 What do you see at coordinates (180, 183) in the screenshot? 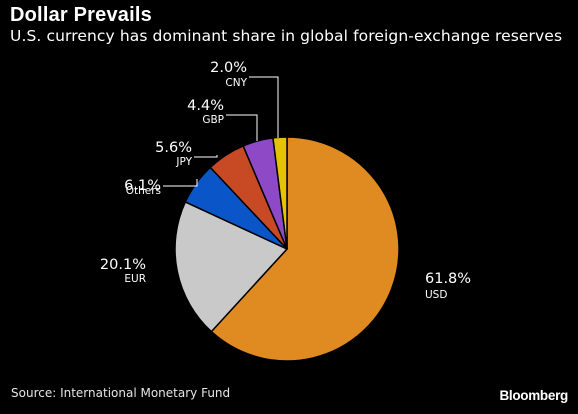
I see `leader-line-others` at bounding box center [180, 183].